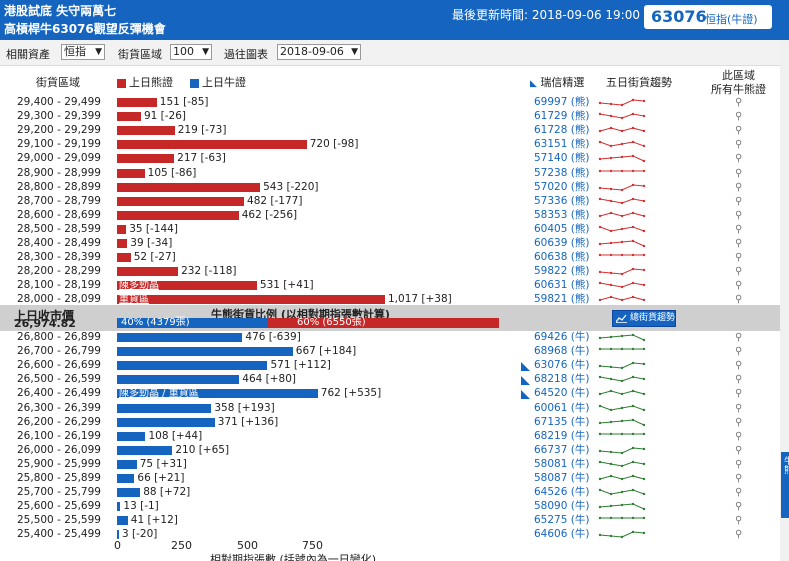 The width and height of the screenshot is (789, 561). What do you see at coordinates (134, 300) in the screenshot?
I see `bar-note: 重貨區` at bounding box center [134, 300].